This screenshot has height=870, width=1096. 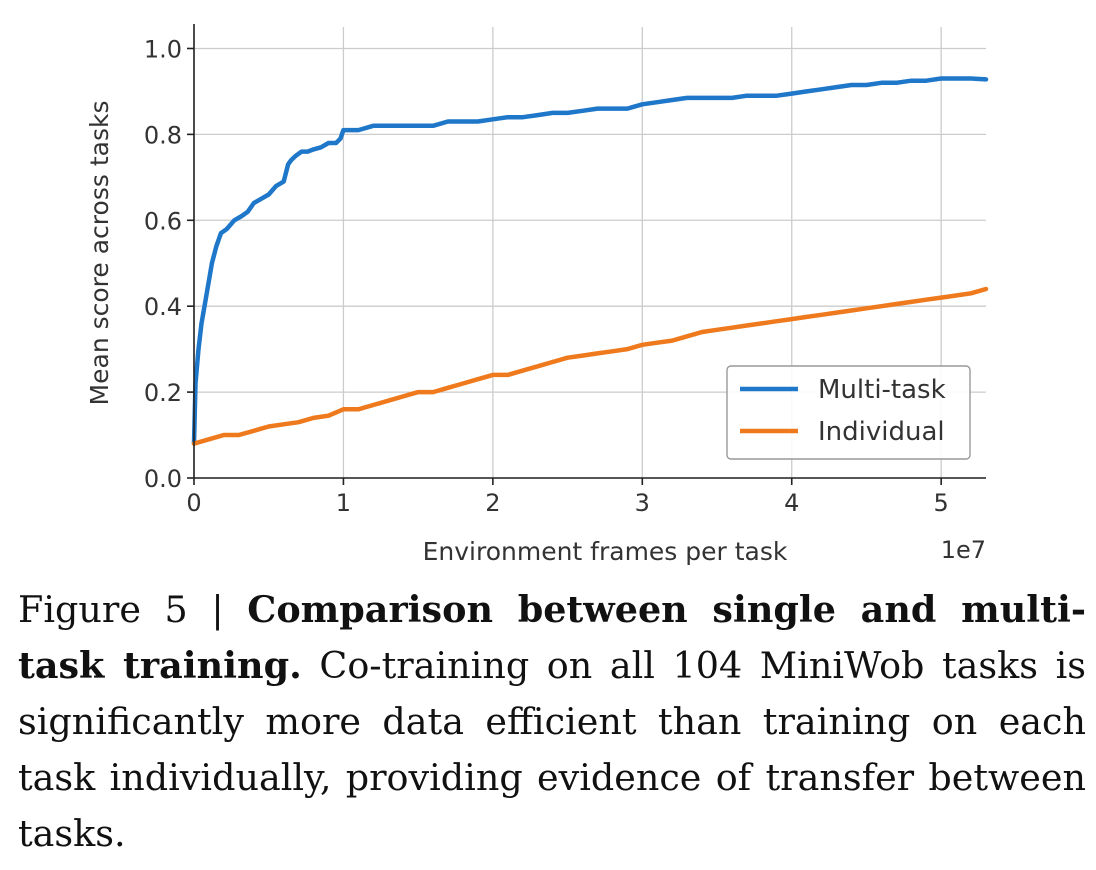 What do you see at coordinates (848, 412) in the screenshot?
I see `chart-legend: Multi-task Individual` at bounding box center [848, 412].